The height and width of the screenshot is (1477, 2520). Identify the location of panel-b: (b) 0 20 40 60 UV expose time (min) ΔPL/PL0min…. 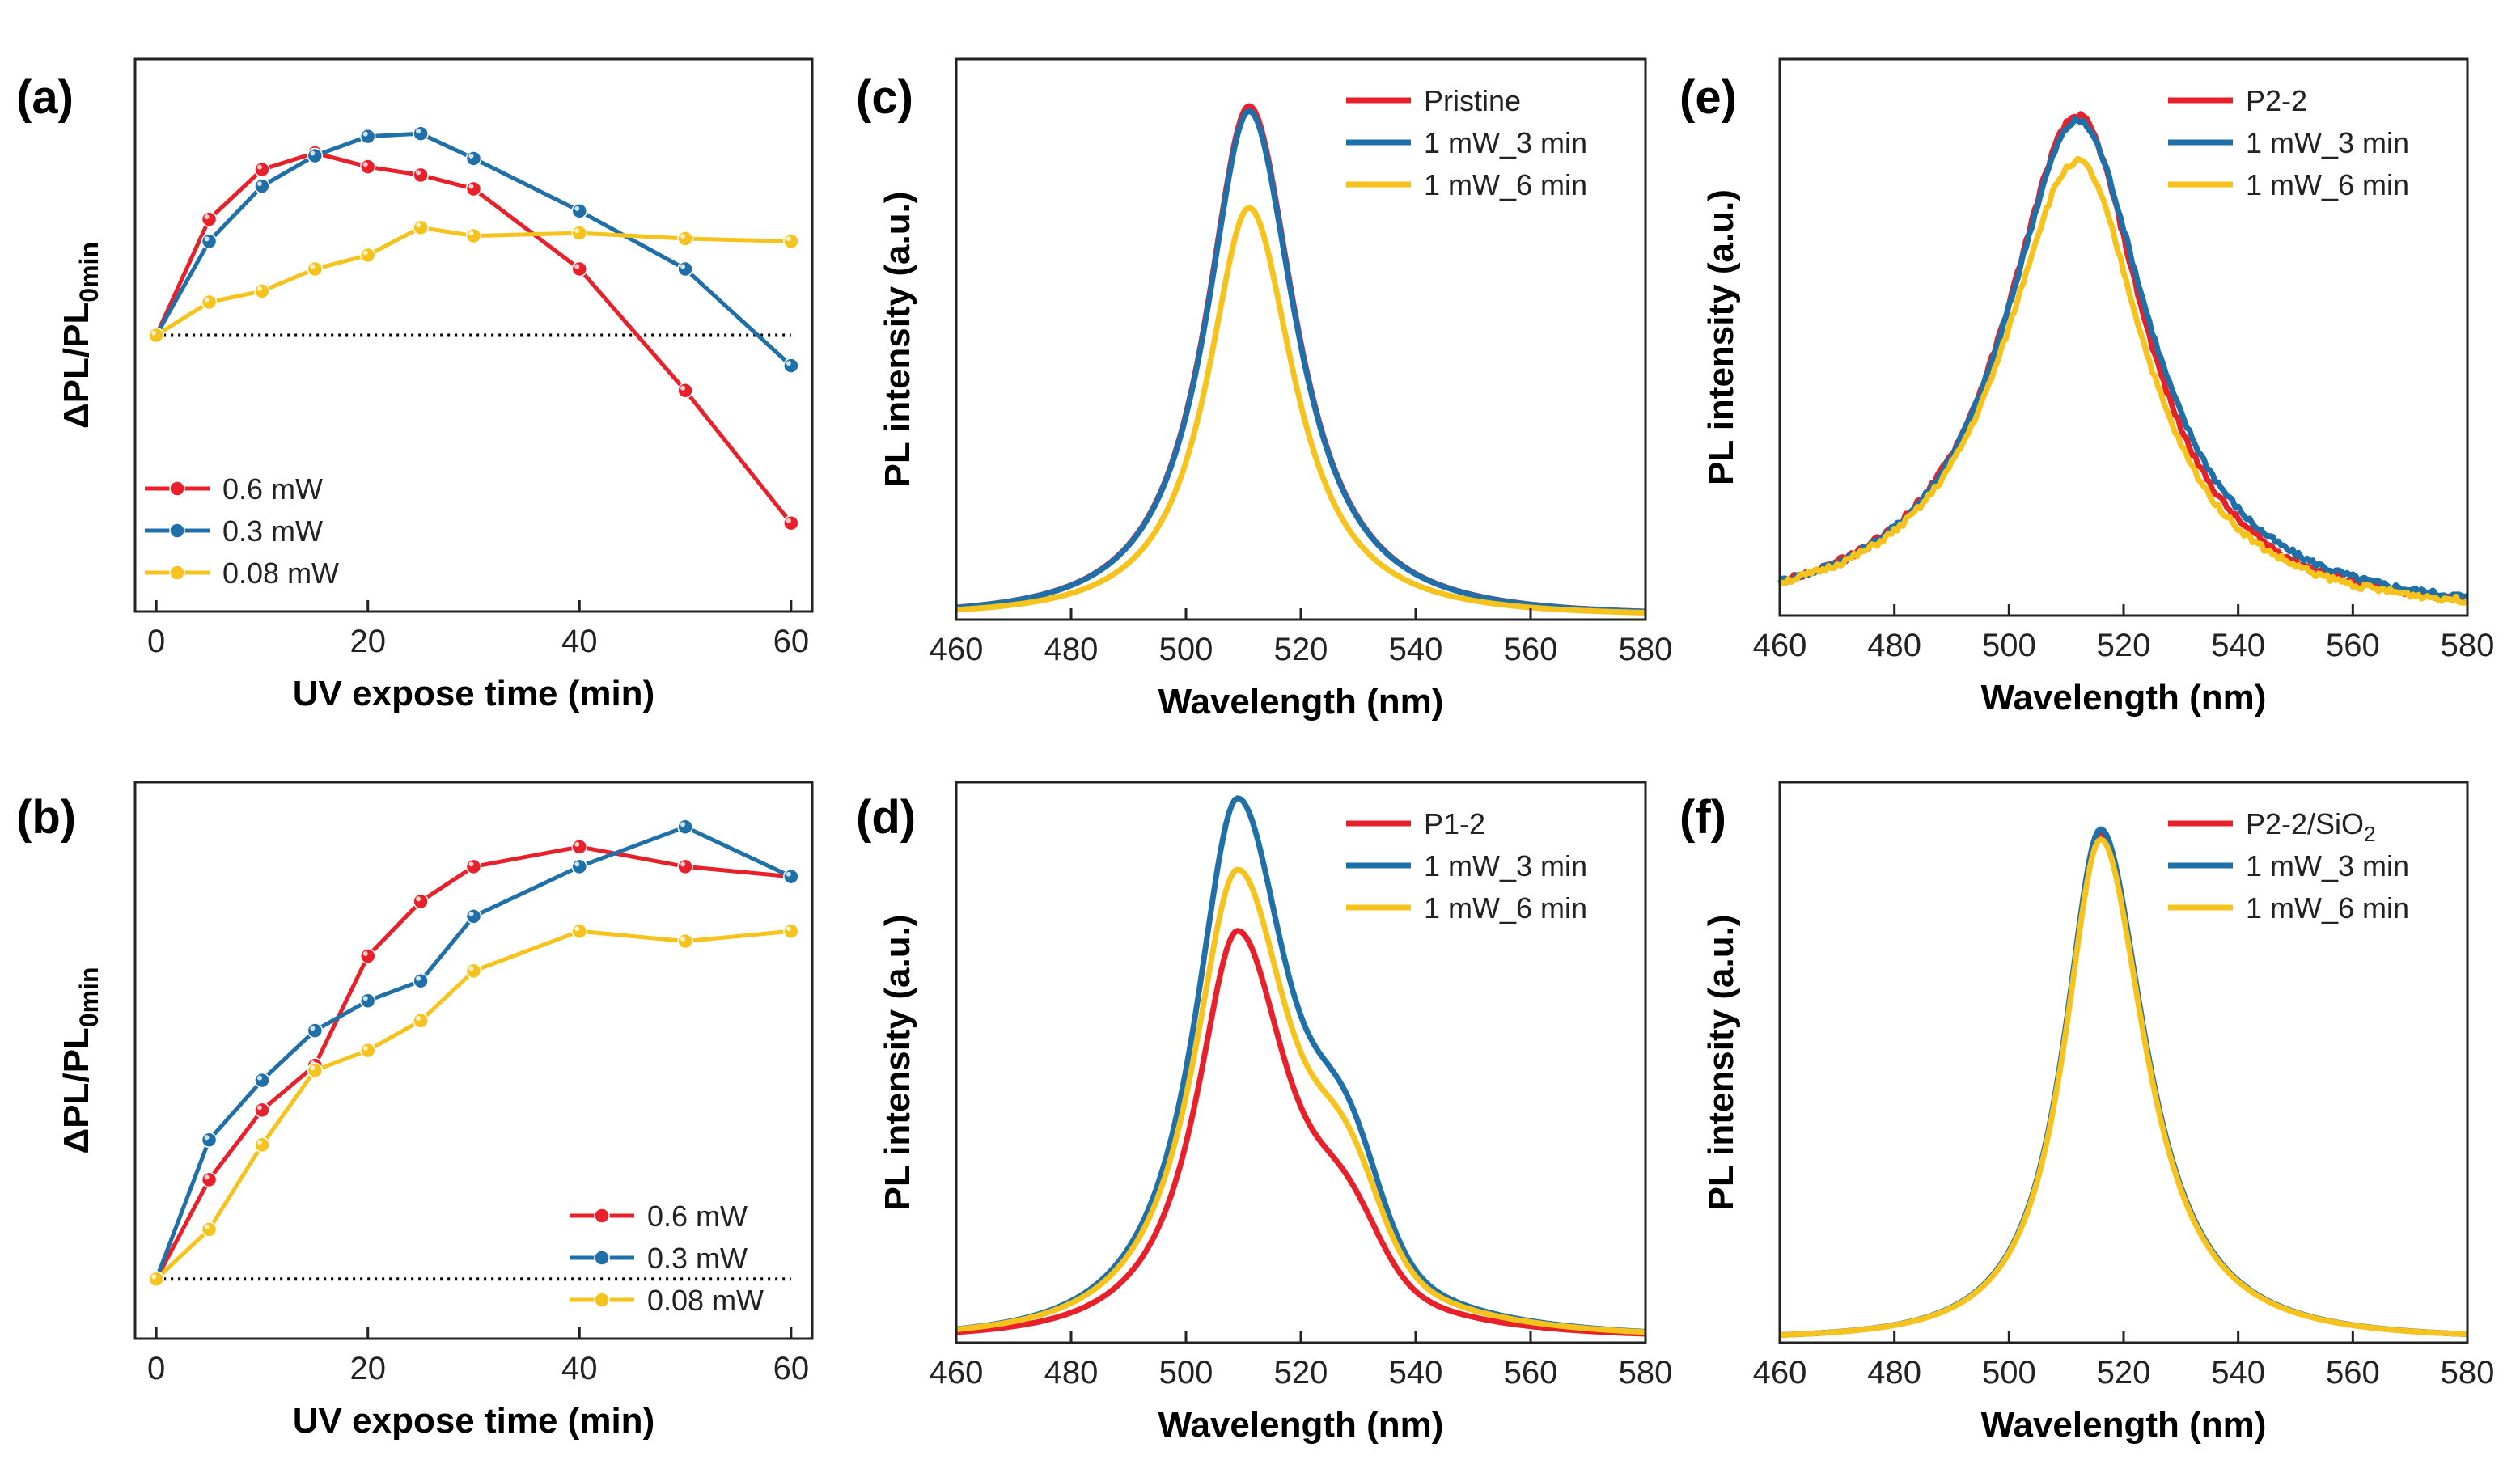
(415, 1111).